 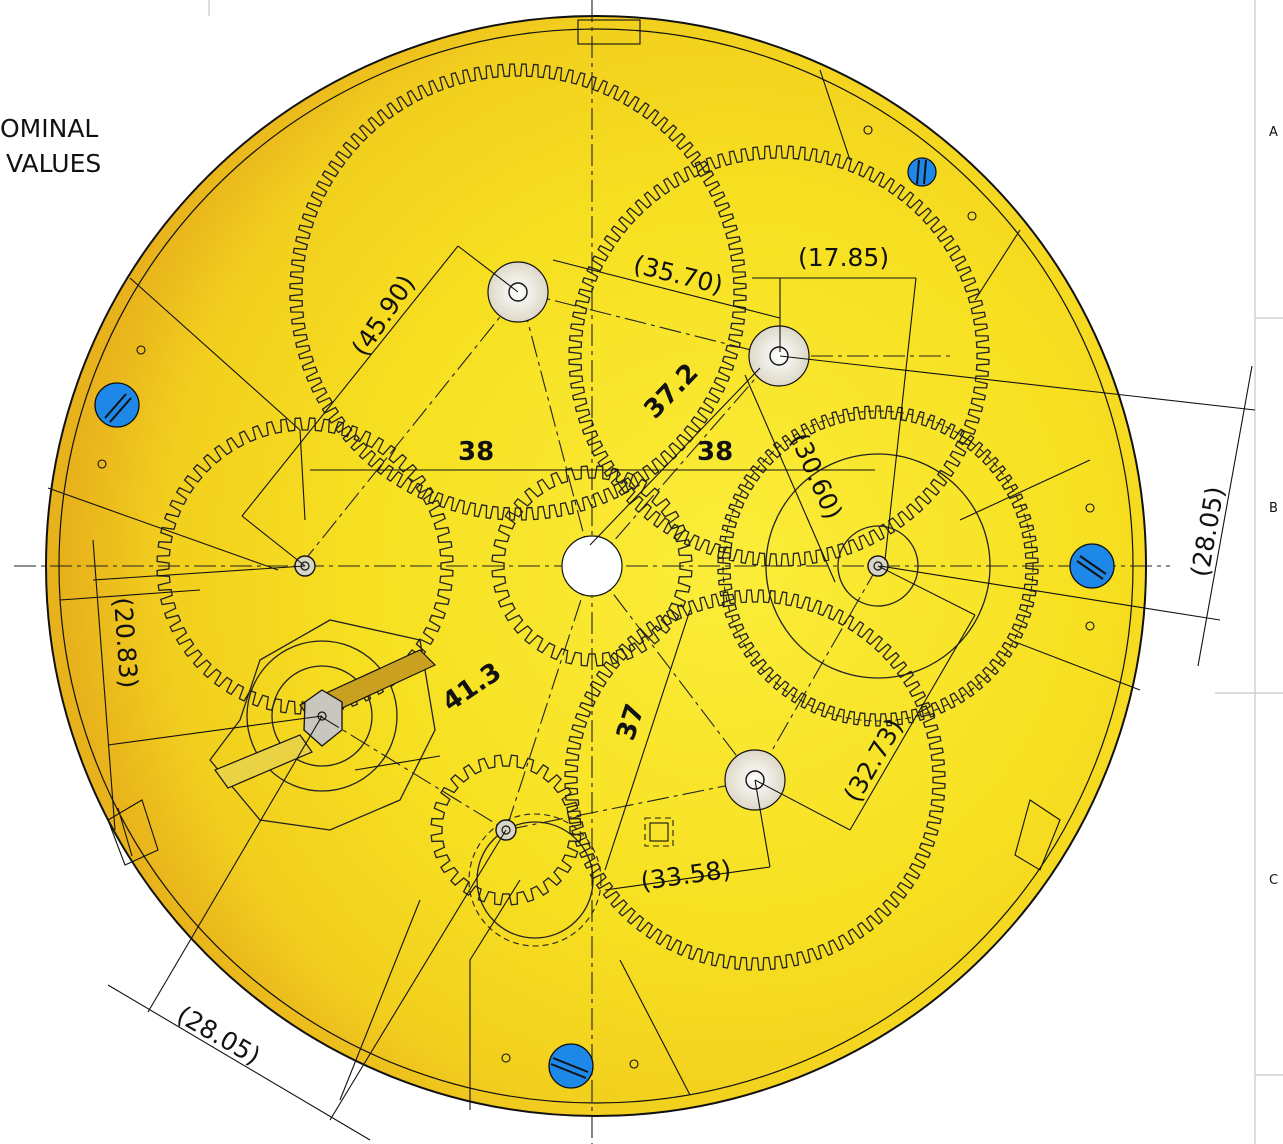 What do you see at coordinates (1273, 132) in the screenshot?
I see `zone-label-a: A` at bounding box center [1273, 132].